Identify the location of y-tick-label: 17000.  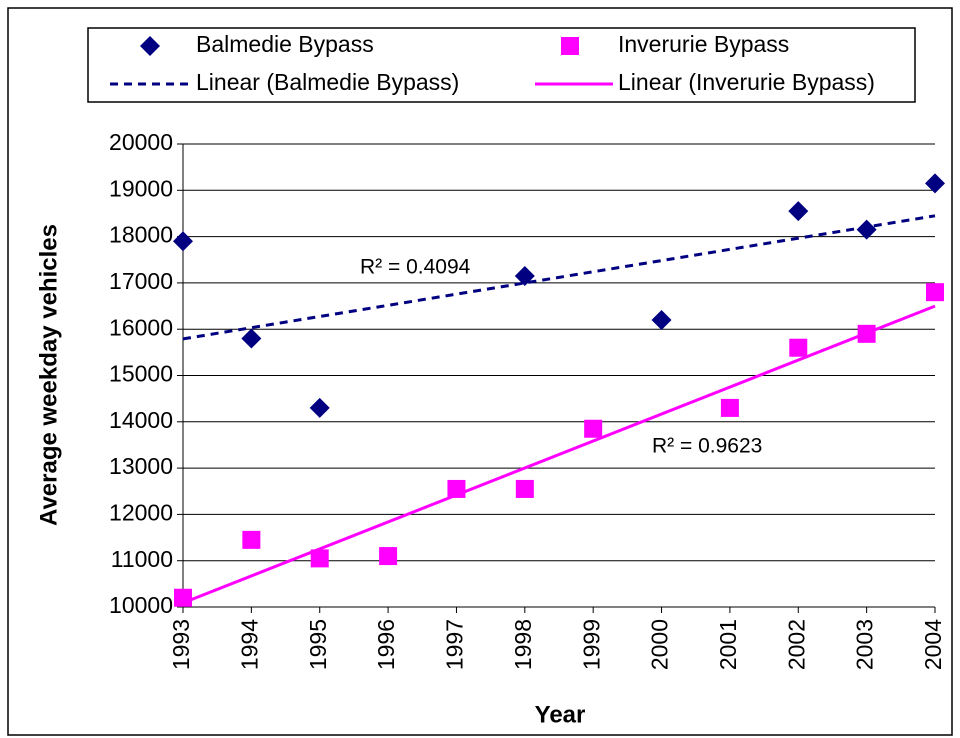
(141, 281).